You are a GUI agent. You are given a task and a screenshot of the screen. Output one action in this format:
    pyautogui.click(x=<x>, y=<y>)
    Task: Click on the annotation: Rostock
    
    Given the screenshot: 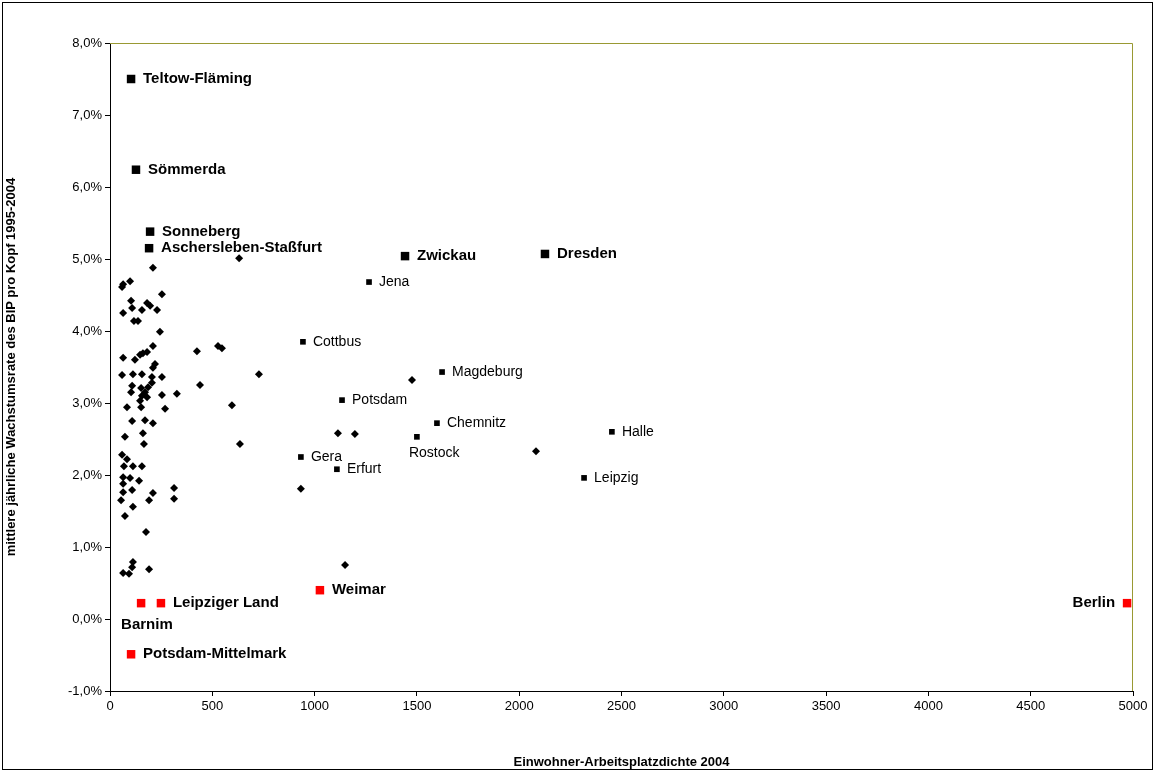 What is the action you would take?
    pyautogui.click(x=434, y=451)
    